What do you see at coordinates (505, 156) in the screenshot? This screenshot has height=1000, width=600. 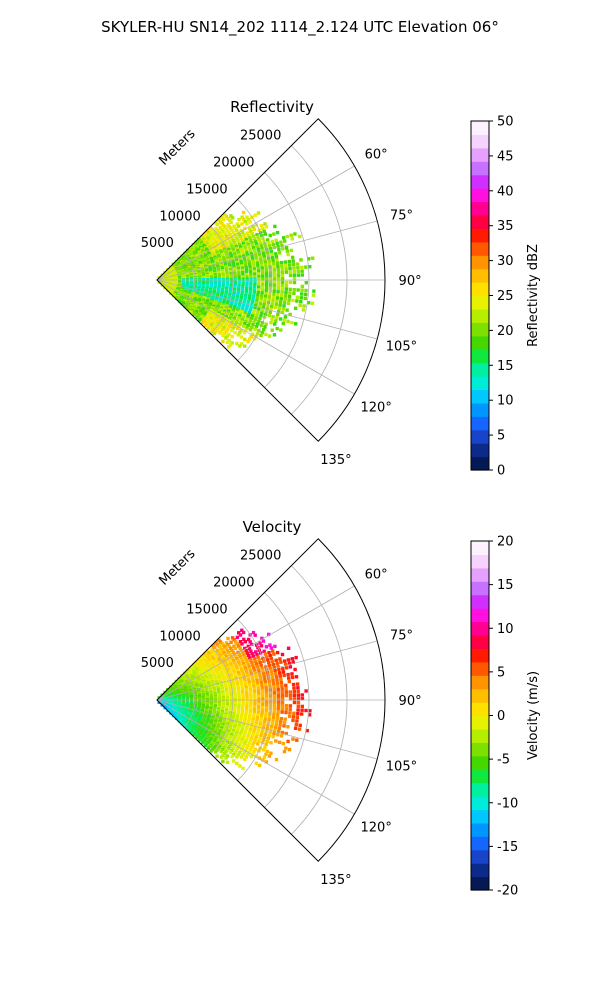 I see `colorbar-tick-label: 45` at bounding box center [505, 156].